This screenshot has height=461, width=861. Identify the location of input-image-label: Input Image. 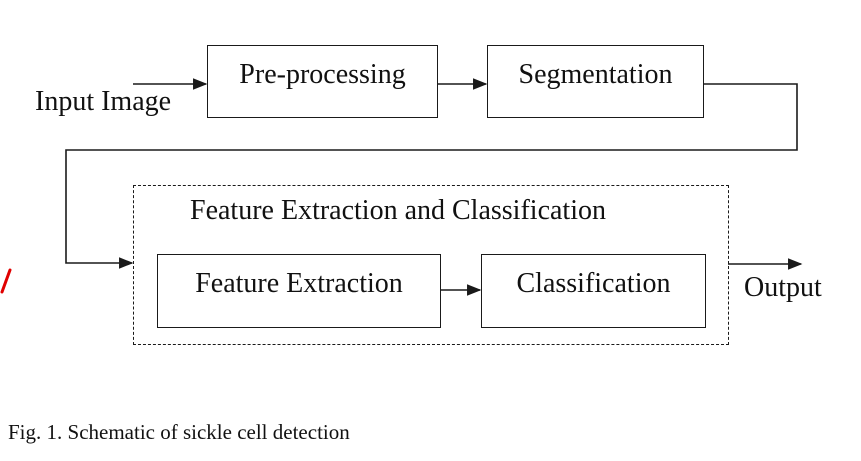
(103, 101).